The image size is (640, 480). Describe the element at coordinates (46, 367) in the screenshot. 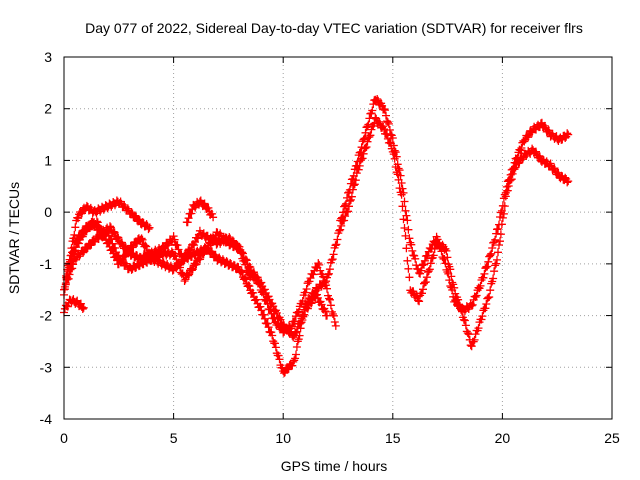

I see `y-tick-label: -3` at that location.